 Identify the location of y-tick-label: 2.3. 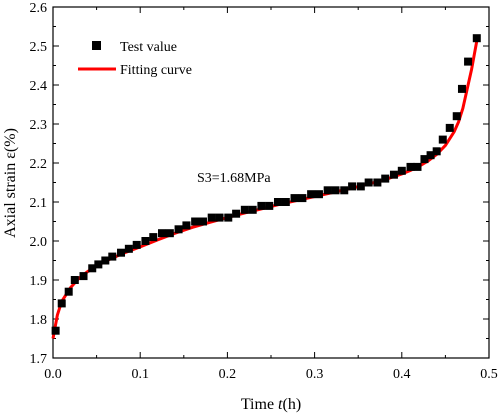
(39, 125).